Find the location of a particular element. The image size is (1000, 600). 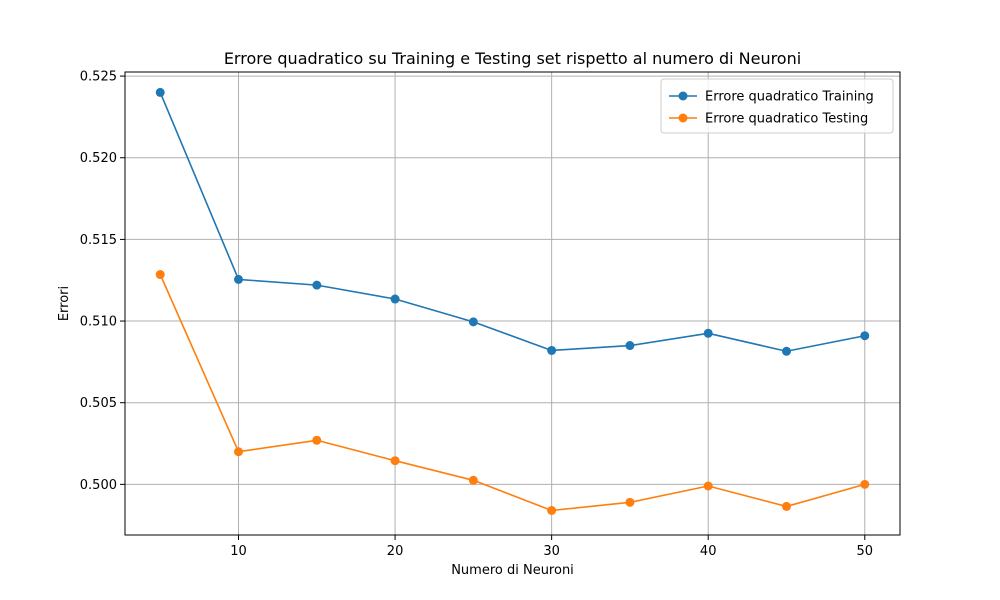

x-tick-label: 50 is located at coordinates (864, 551).